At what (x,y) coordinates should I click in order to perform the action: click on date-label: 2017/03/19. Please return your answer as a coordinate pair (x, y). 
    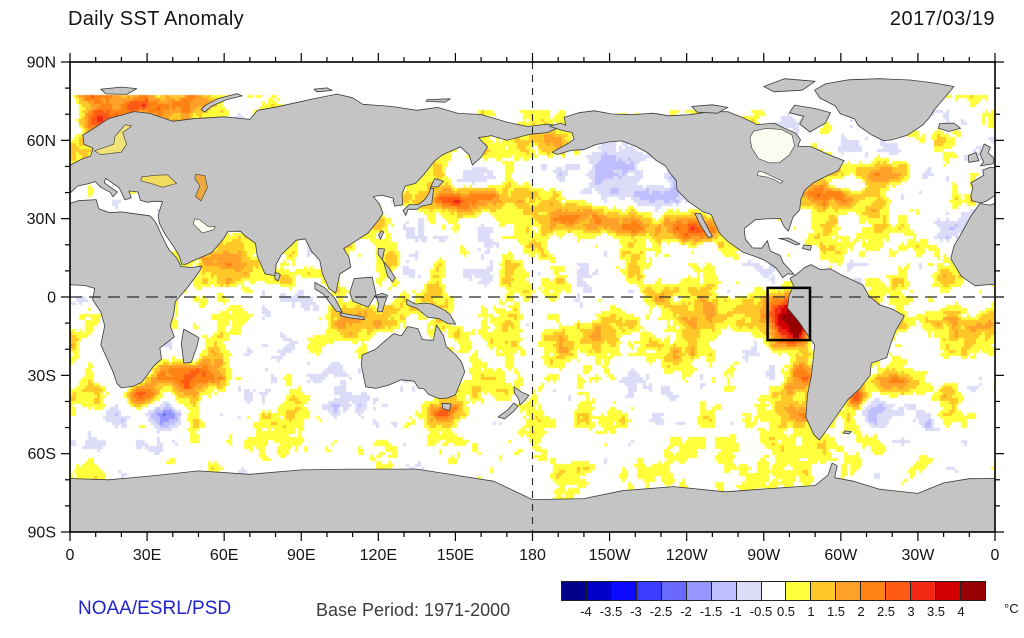
    Looking at the image, I should click on (942, 19).